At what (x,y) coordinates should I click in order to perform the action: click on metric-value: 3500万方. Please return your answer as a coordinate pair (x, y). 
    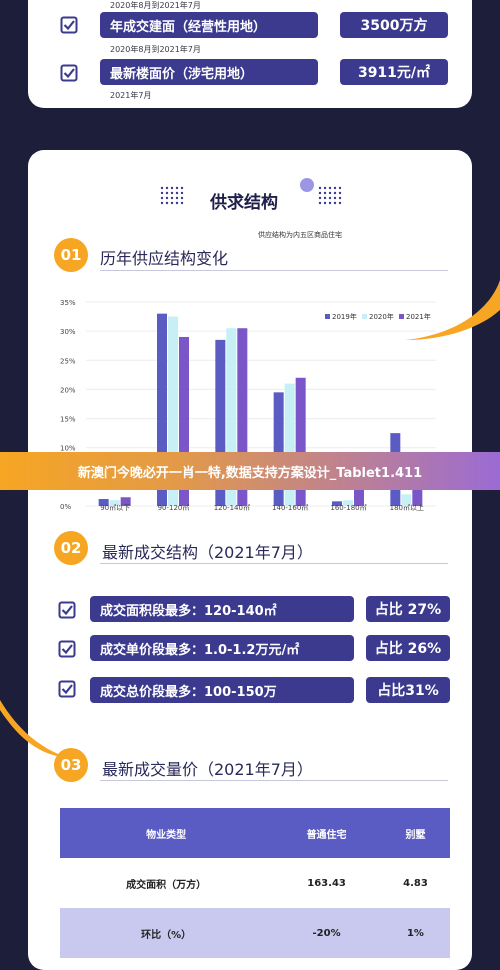
    Looking at the image, I should click on (394, 25).